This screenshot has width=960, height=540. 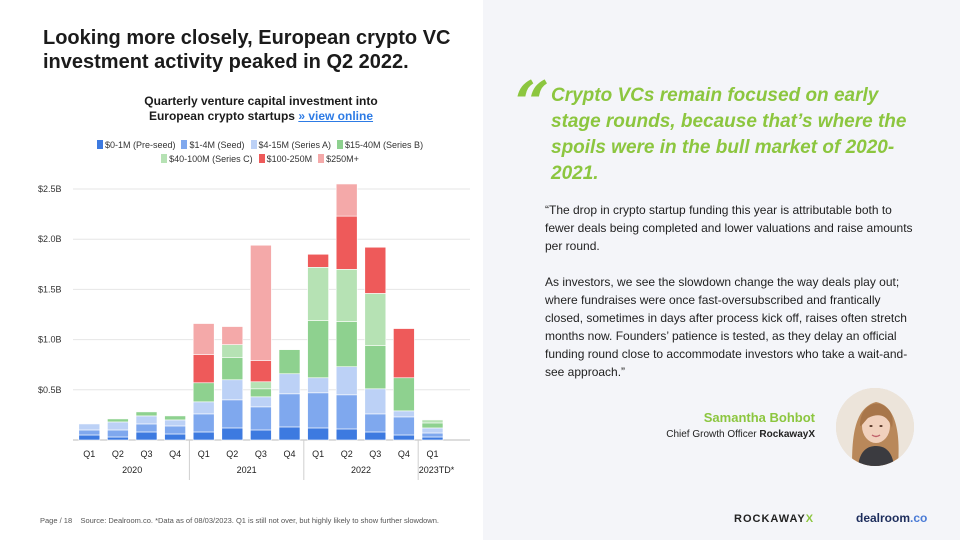 What do you see at coordinates (132, 470) in the screenshot?
I see `year-label: 2020` at bounding box center [132, 470].